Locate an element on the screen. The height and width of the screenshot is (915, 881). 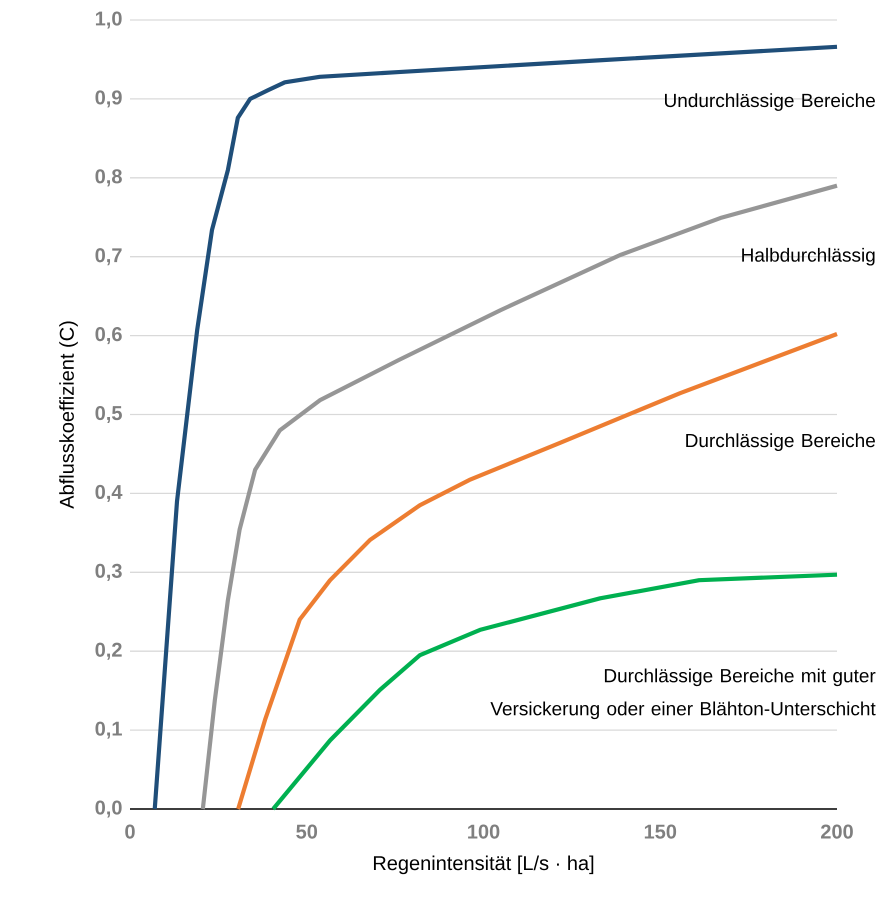
x-axis-title: Regenintensität [L/s · ha] is located at coordinates (484, 865).